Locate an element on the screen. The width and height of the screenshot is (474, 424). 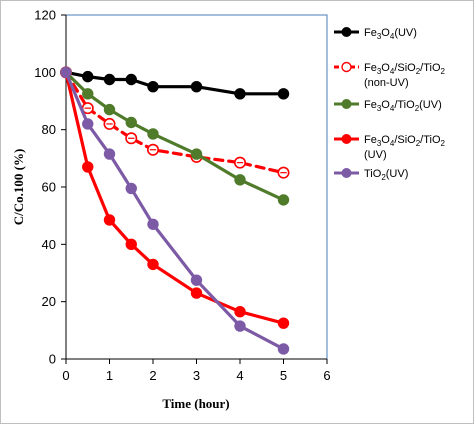
x-tick-label: 2 is located at coordinates (152, 375).